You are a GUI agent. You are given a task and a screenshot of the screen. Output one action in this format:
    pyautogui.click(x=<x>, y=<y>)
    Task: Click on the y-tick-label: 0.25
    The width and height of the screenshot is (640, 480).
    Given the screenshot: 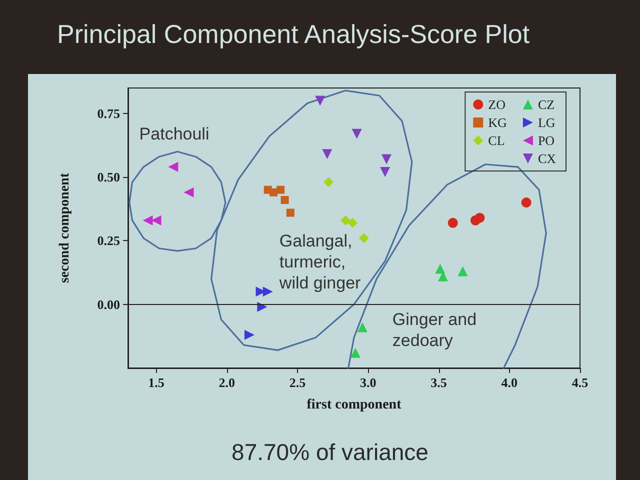 What is the action you would take?
    pyautogui.click(x=108, y=240)
    